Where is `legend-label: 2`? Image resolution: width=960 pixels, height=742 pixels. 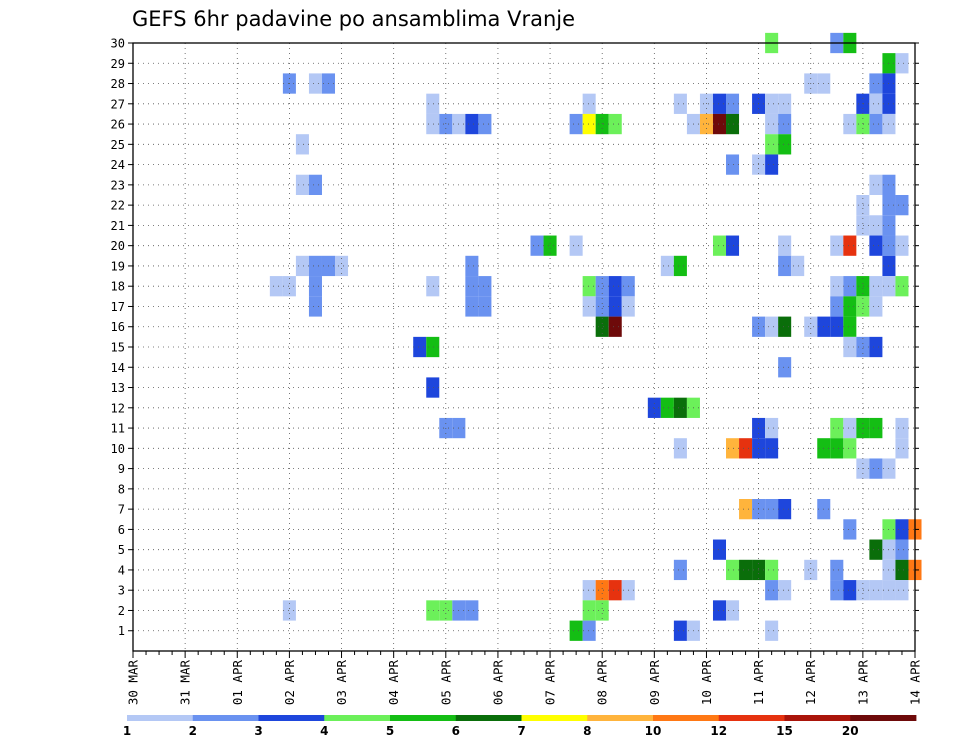
legend-label: 2 is located at coordinates (193, 731).